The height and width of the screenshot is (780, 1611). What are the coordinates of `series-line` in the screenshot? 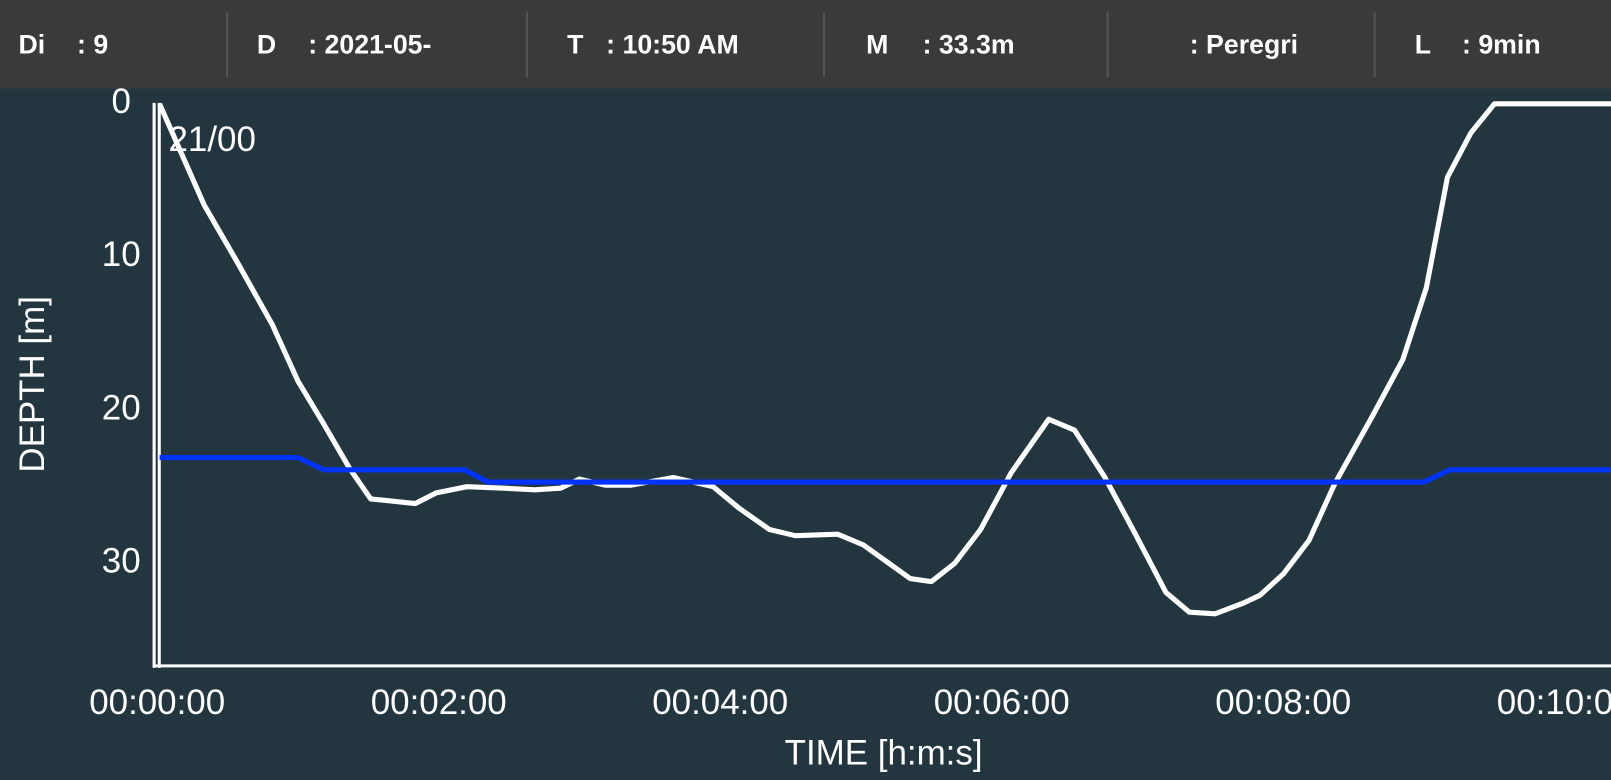 It's located at (885, 470).